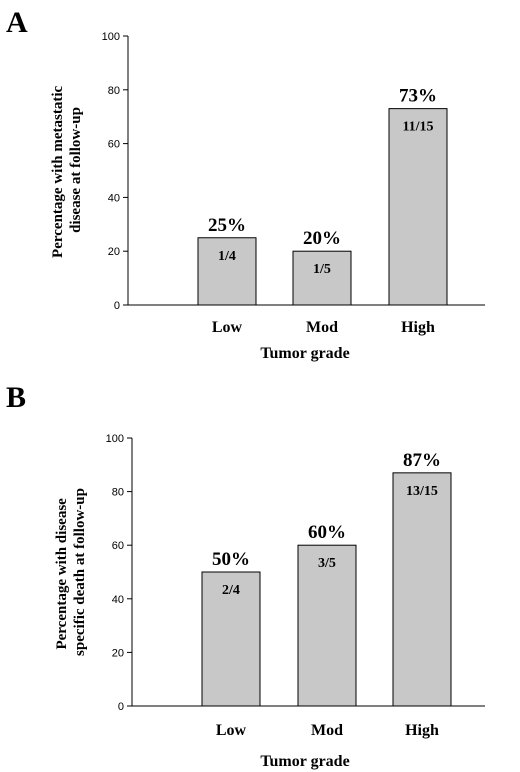 This screenshot has height=772, width=520. What do you see at coordinates (322, 238) in the screenshot?
I see `bar-percent-label: 20%` at bounding box center [322, 238].